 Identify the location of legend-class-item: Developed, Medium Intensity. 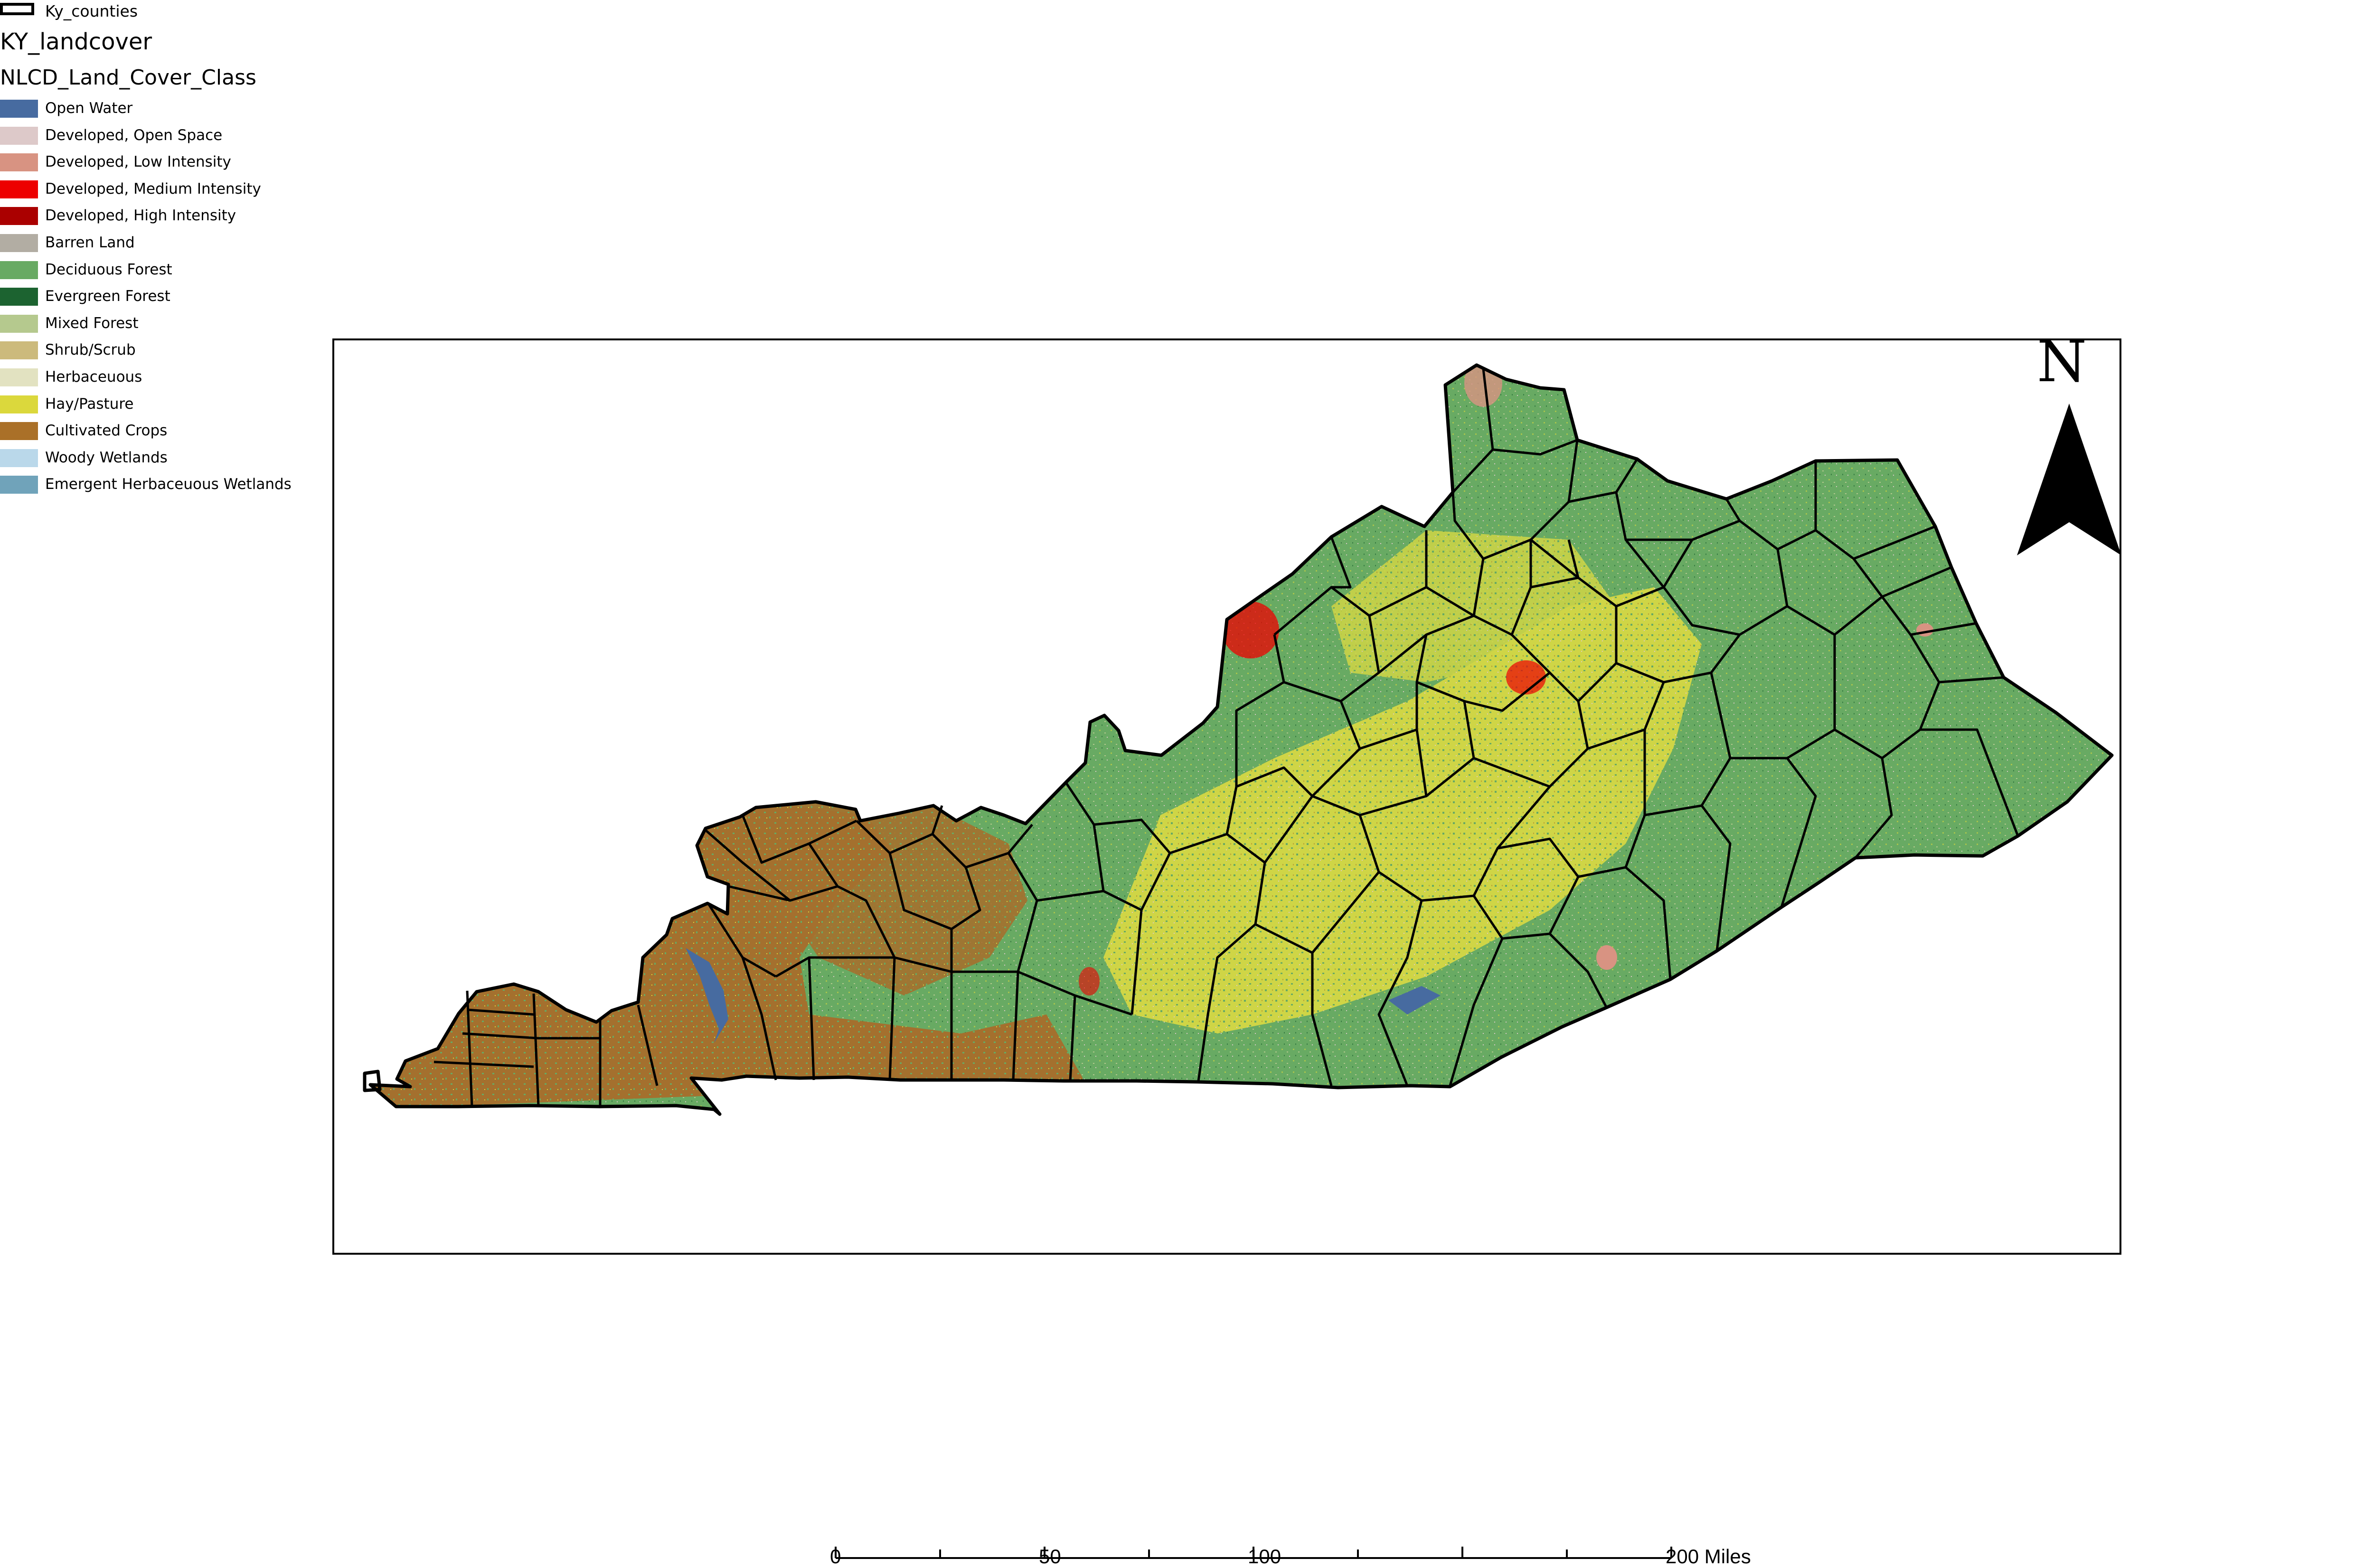
(166, 189).